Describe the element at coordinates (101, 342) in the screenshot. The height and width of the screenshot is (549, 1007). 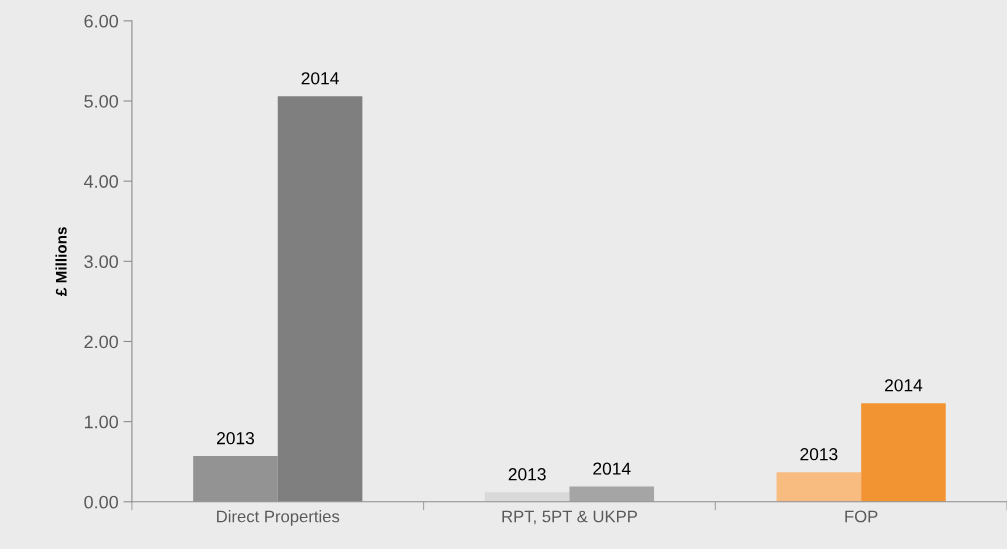
I see `y-tick-label: 2.00` at that location.